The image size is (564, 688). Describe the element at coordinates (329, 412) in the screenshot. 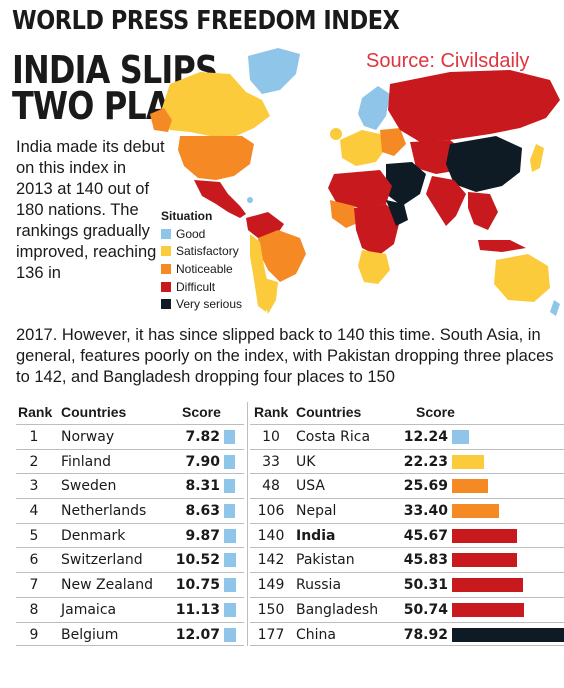

I see `column-header-countries: Countries` at that location.